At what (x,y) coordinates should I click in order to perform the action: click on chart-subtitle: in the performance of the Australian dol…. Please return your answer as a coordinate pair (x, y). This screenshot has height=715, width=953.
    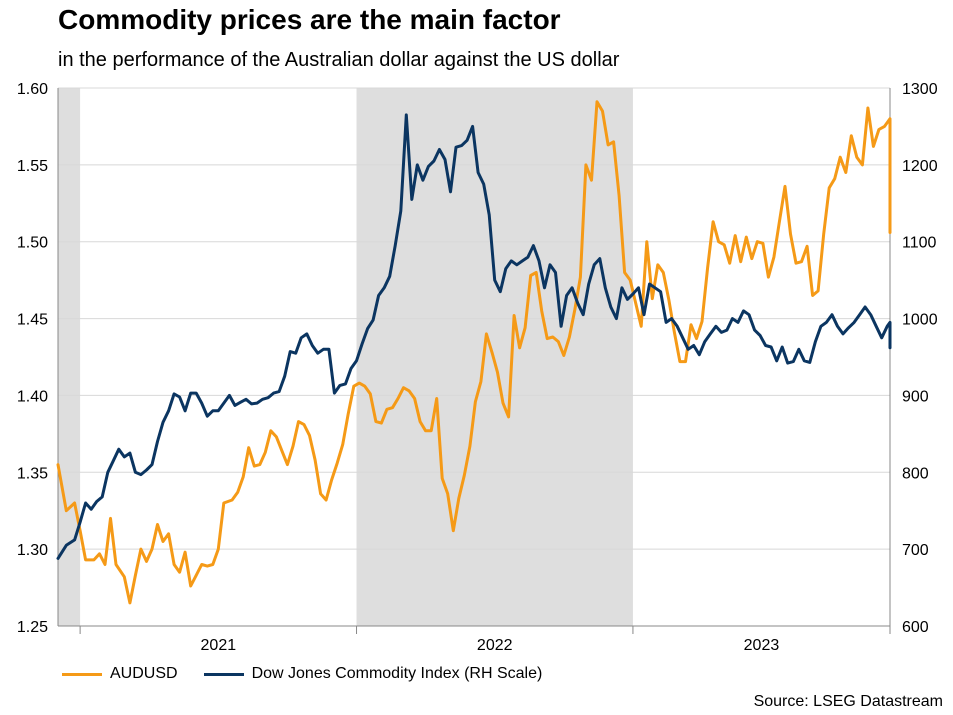
    Looking at the image, I should click on (339, 60).